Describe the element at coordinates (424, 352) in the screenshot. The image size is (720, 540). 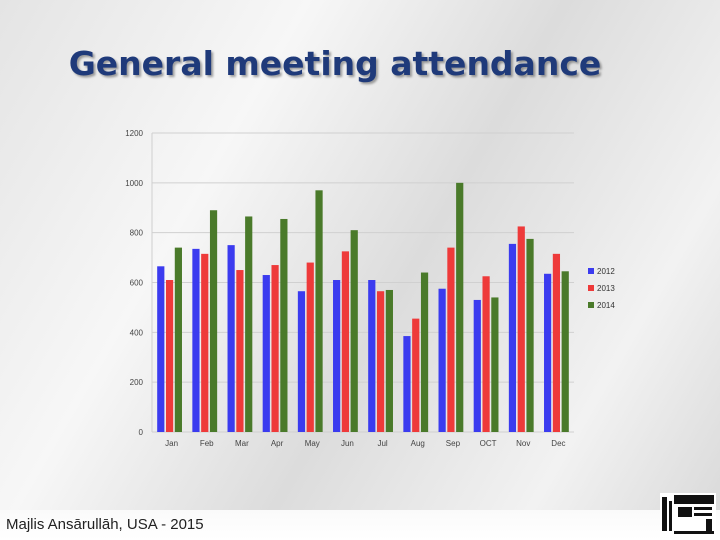
I see `bar-2014-aug` at that location.